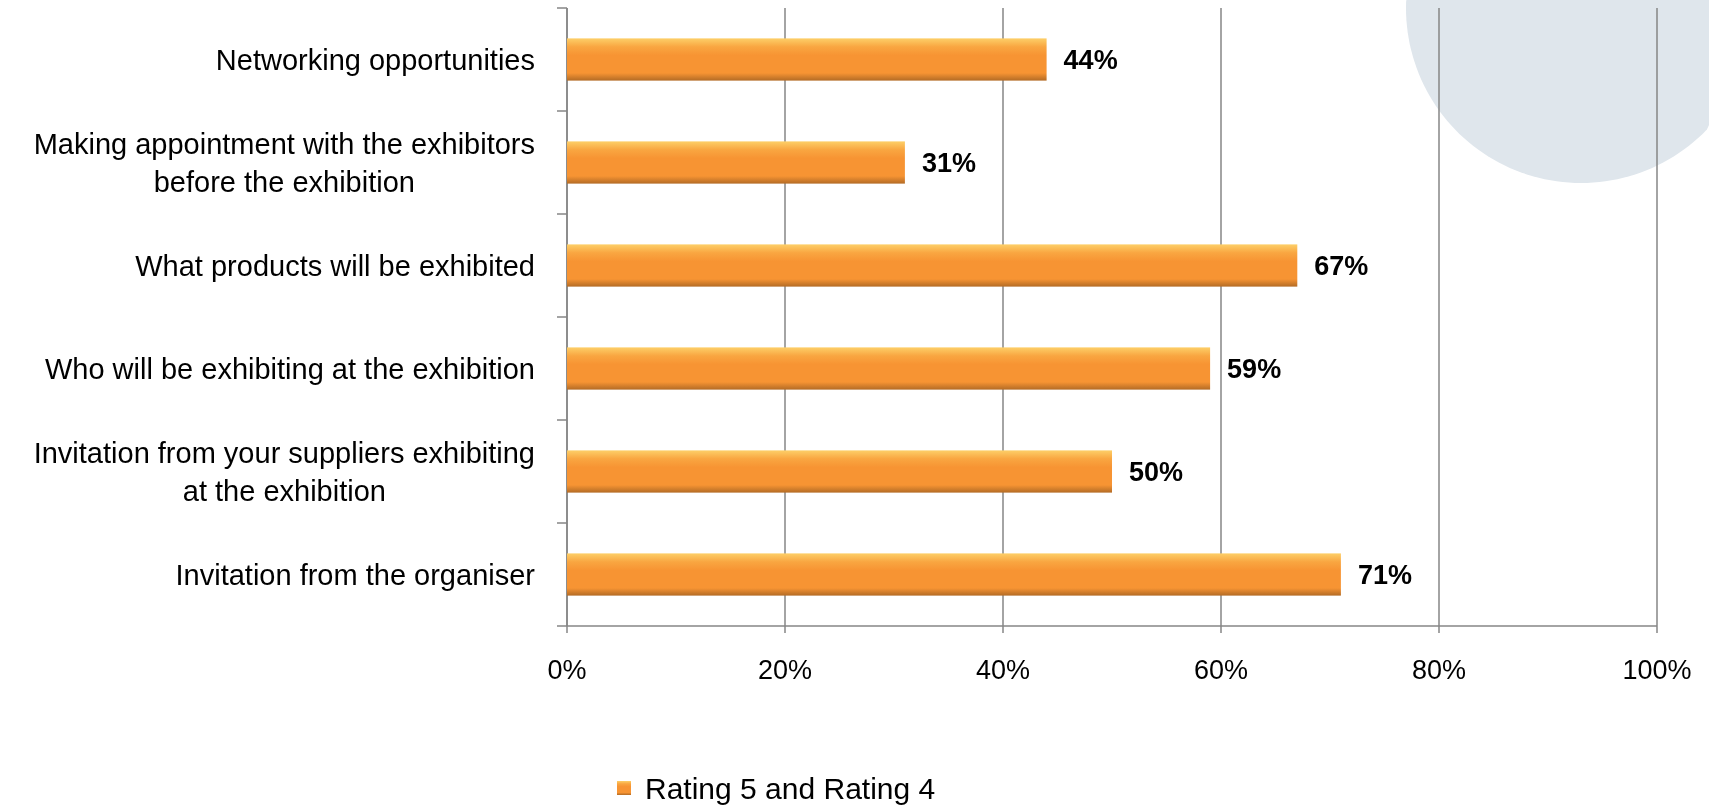 This screenshot has height=806, width=1709. Describe the element at coordinates (1221, 670) in the screenshot. I see `x-tick-label: 60%` at that location.